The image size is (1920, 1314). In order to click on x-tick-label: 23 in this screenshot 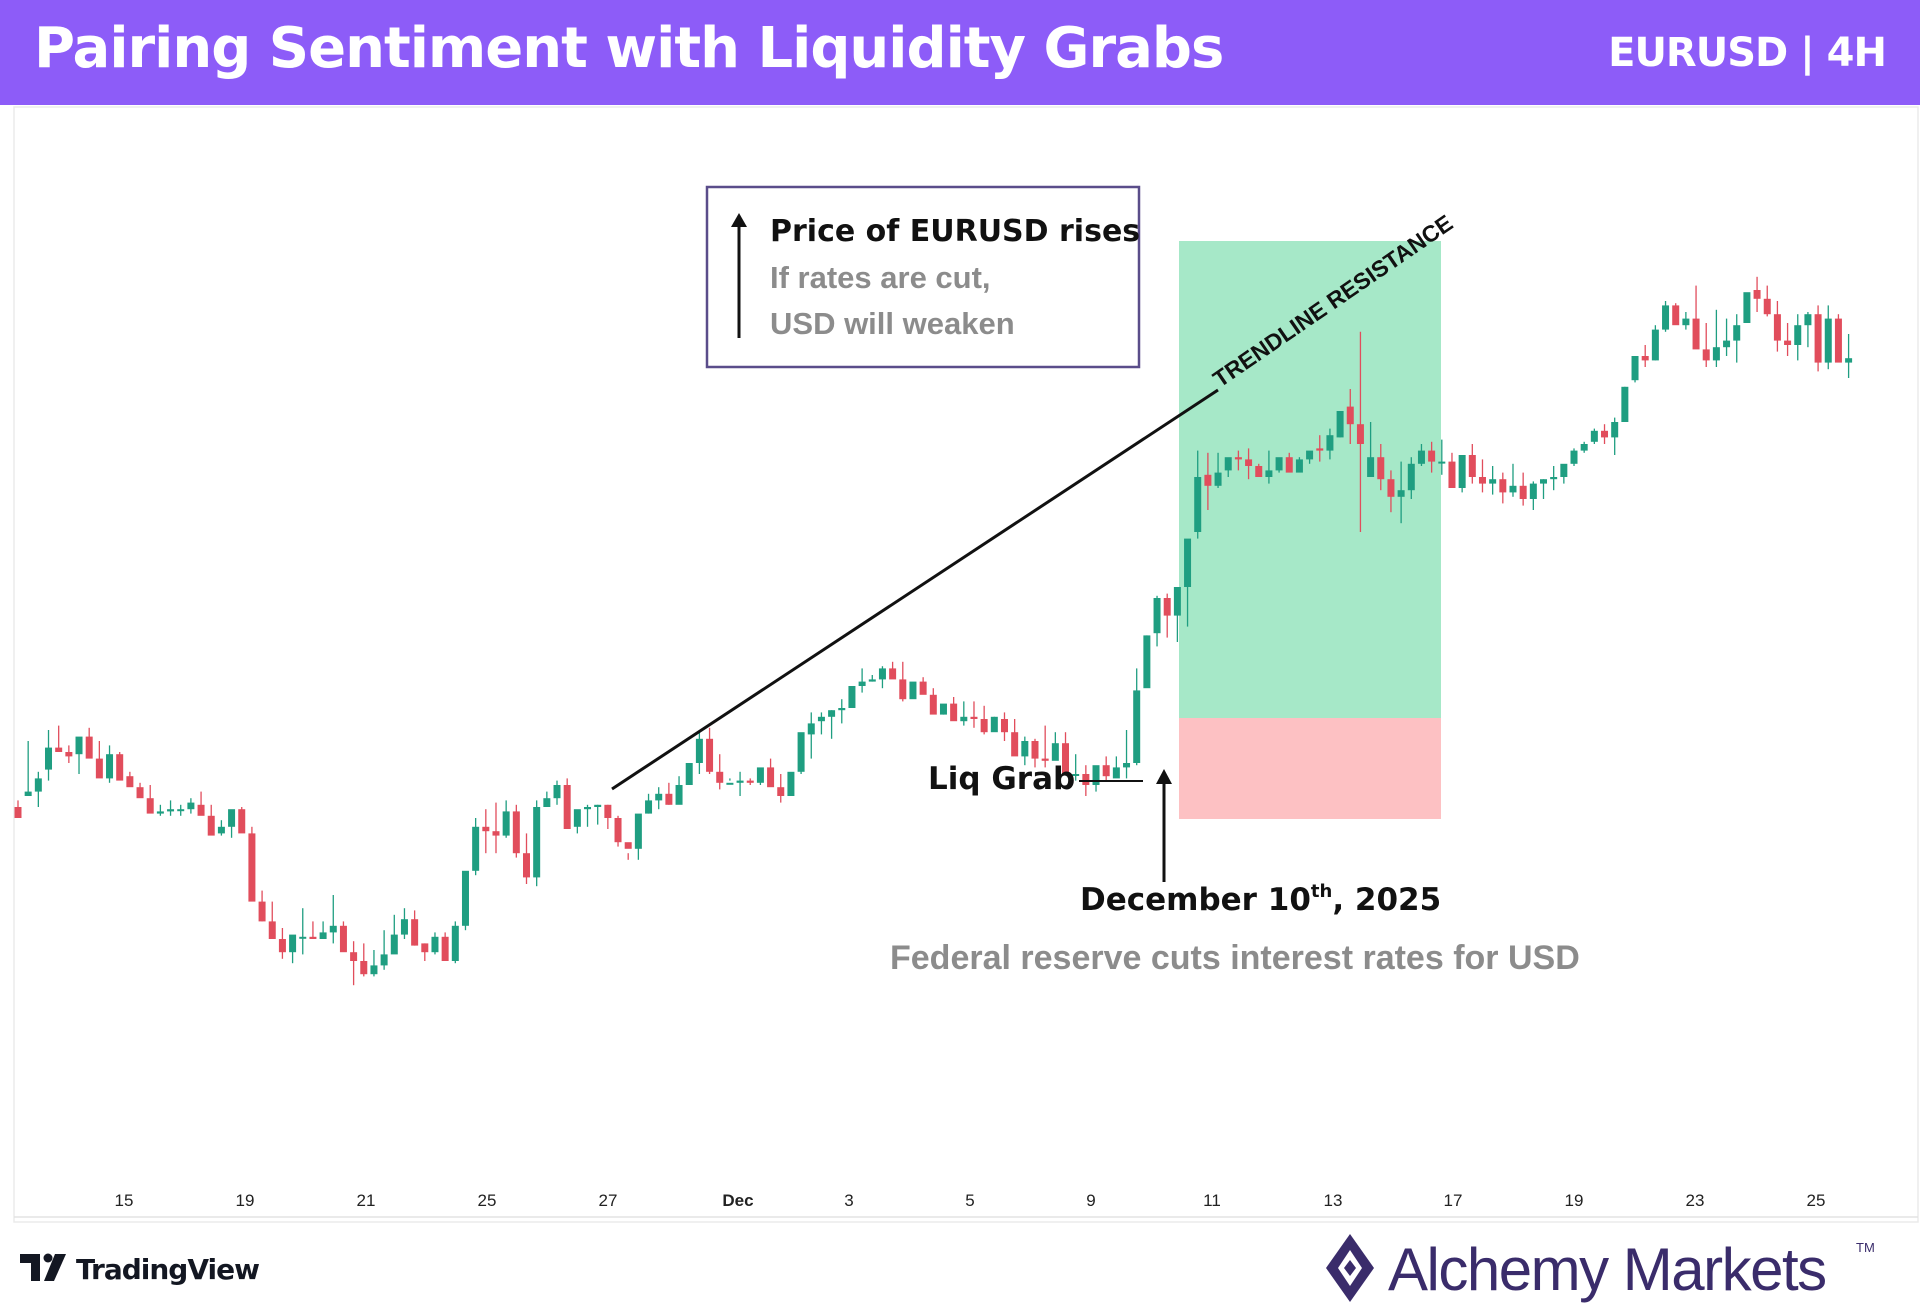, I will do `click(1695, 1200)`.